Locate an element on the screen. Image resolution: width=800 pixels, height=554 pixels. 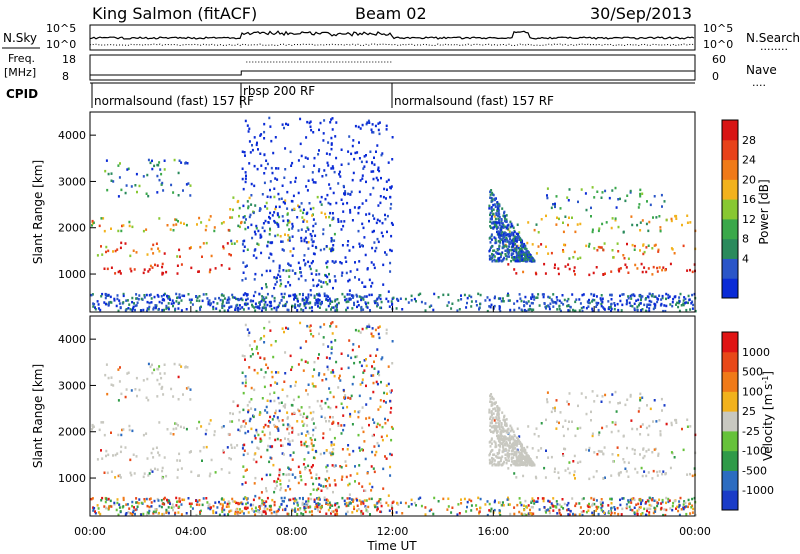
colorbar-swatch is located at coordinates (730, 362).